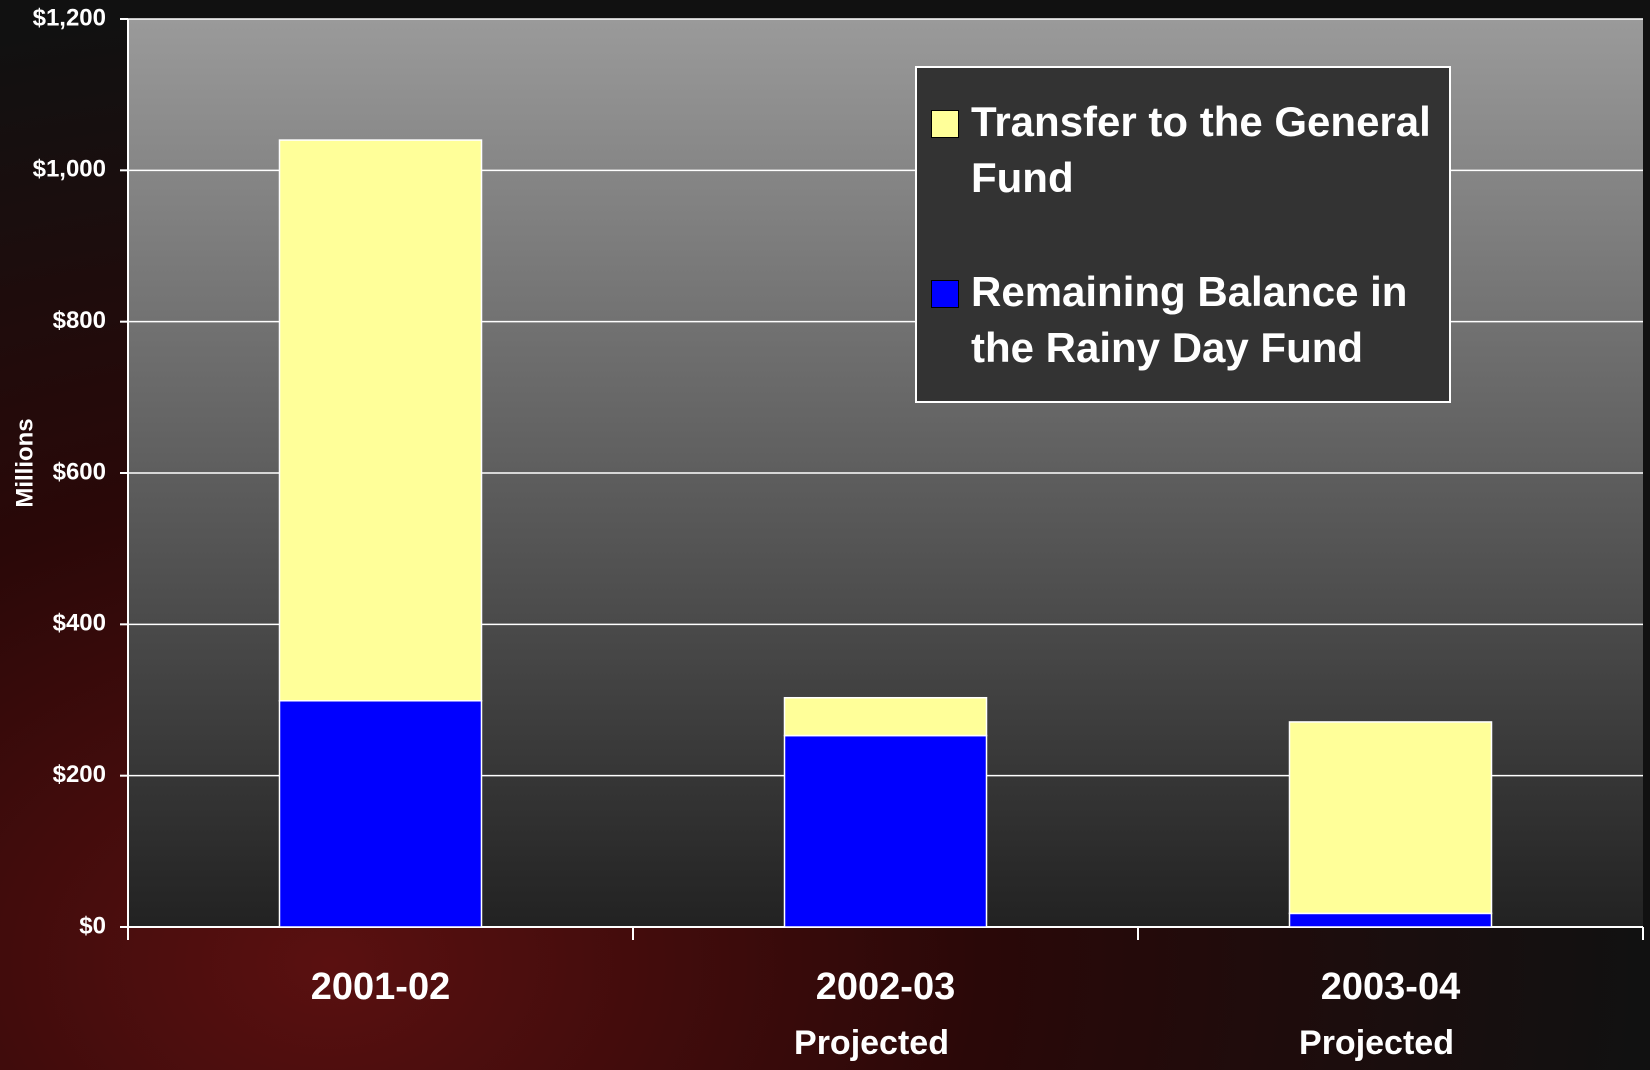 This screenshot has height=1070, width=1650. I want to click on y-tick-label: $200, so click(79, 774).